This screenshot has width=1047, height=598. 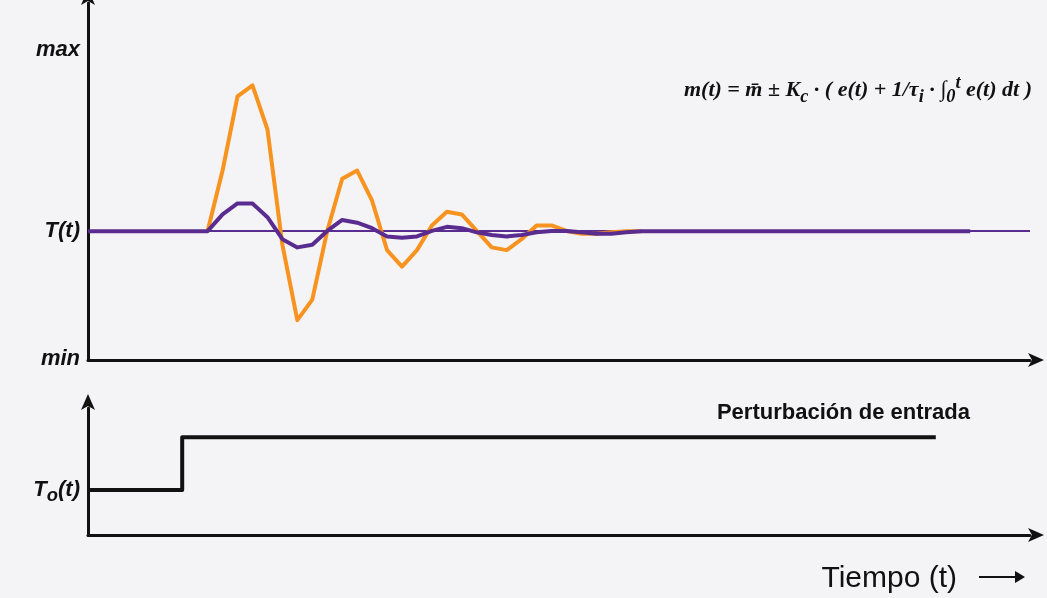 What do you see at coordinates (62, 230) in the screenshot?
I see `text: T(t)` at bounding box center [62, 230].